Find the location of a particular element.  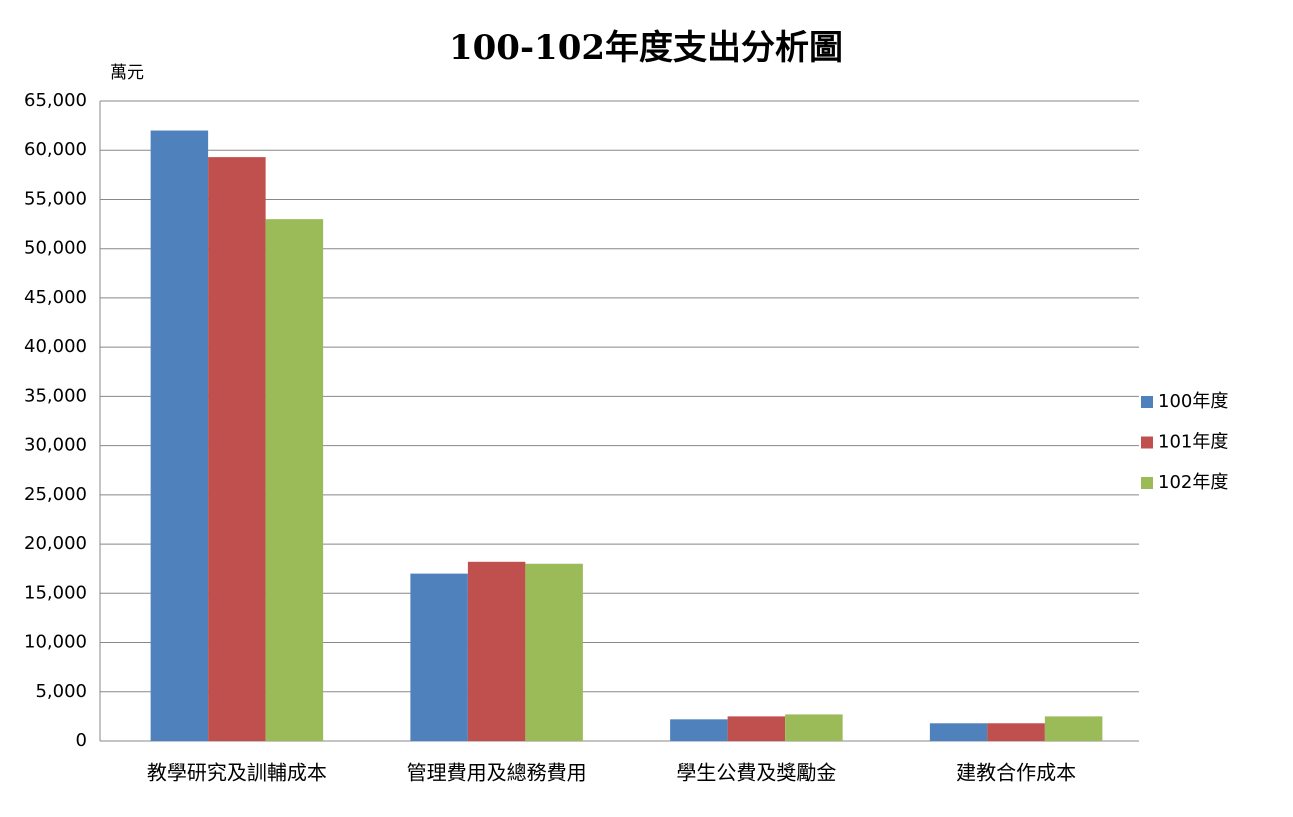

y-tick-label: 40,000 is located at coordinates (55, 346).